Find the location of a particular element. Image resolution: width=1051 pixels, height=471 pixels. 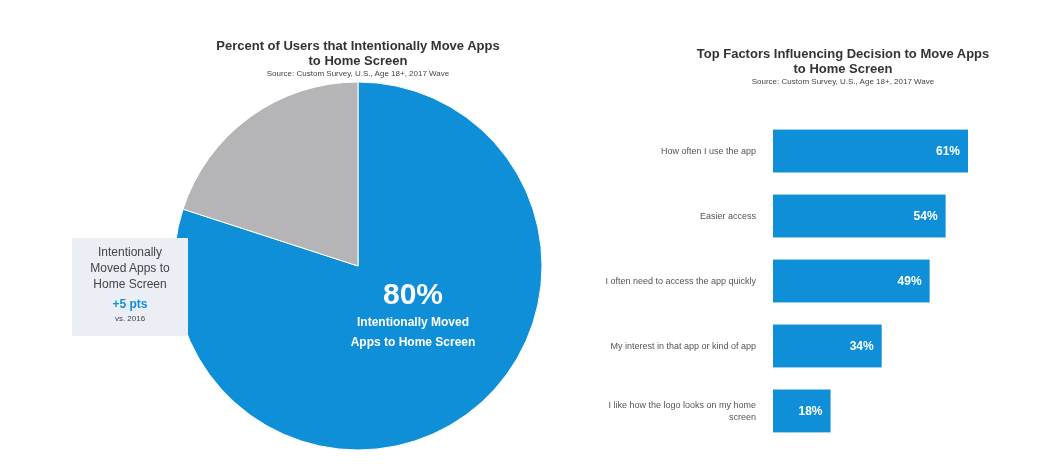

y-tick-label: How often I use the app is located at coordinates (708, 151).